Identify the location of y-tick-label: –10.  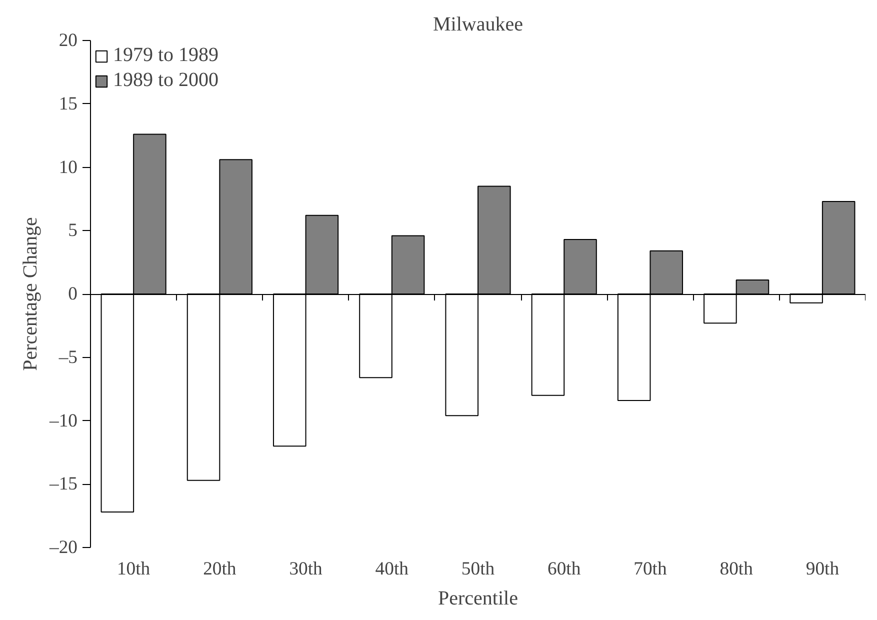
(63, 421).